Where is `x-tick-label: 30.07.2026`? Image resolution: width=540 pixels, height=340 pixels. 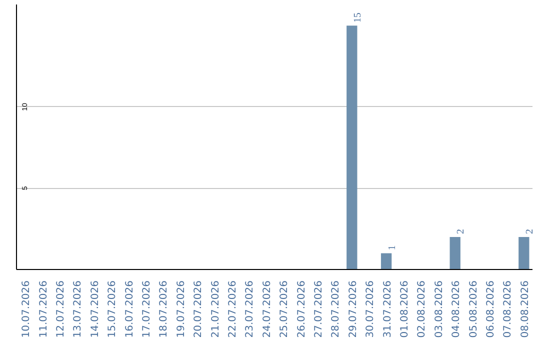 x-tick-label: 30.07.2026 is located at coordinates (370, 309).